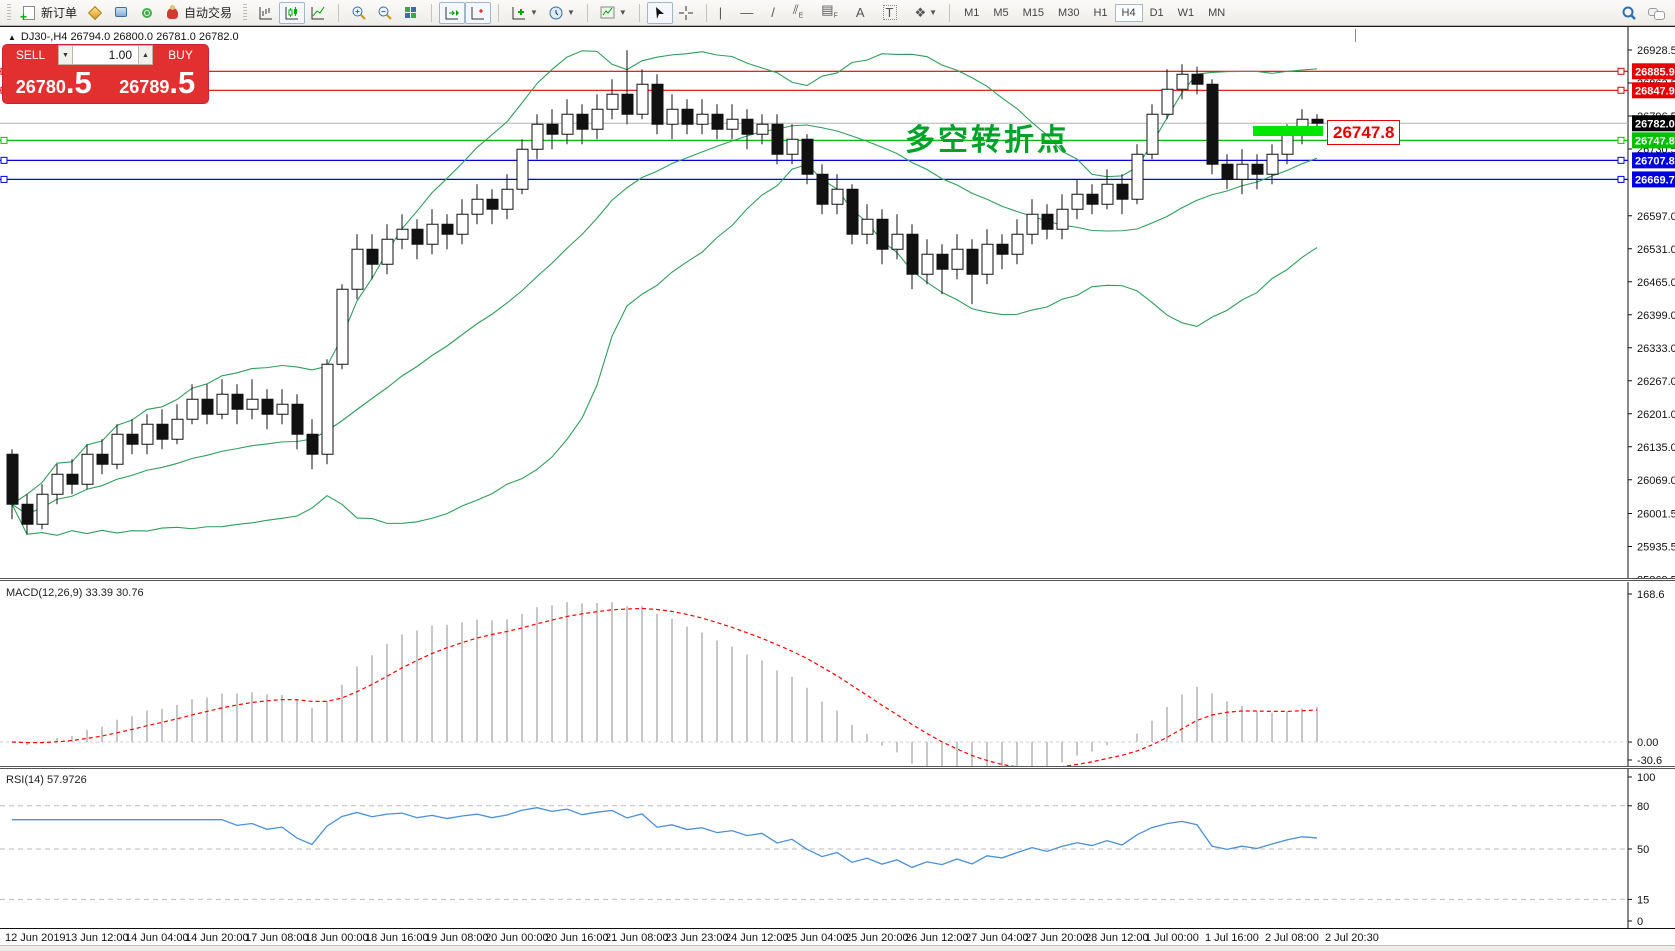 This screenshot has height=951, width=1675. I want to click on chinese-annotation-text: 多空转折点, so click(987, 140).